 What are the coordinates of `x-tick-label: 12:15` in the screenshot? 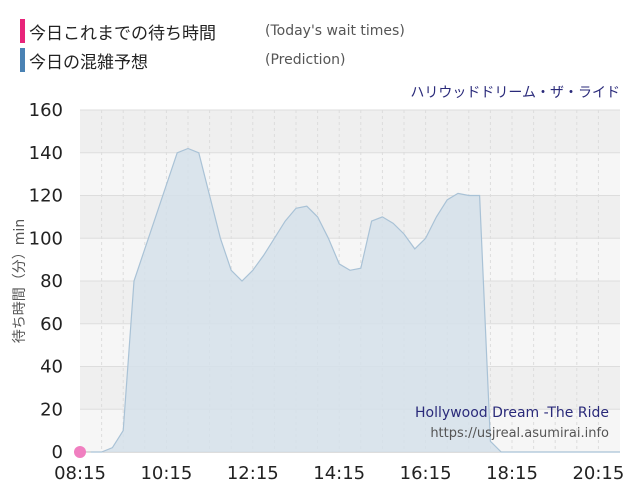 It's located at (253, 473).